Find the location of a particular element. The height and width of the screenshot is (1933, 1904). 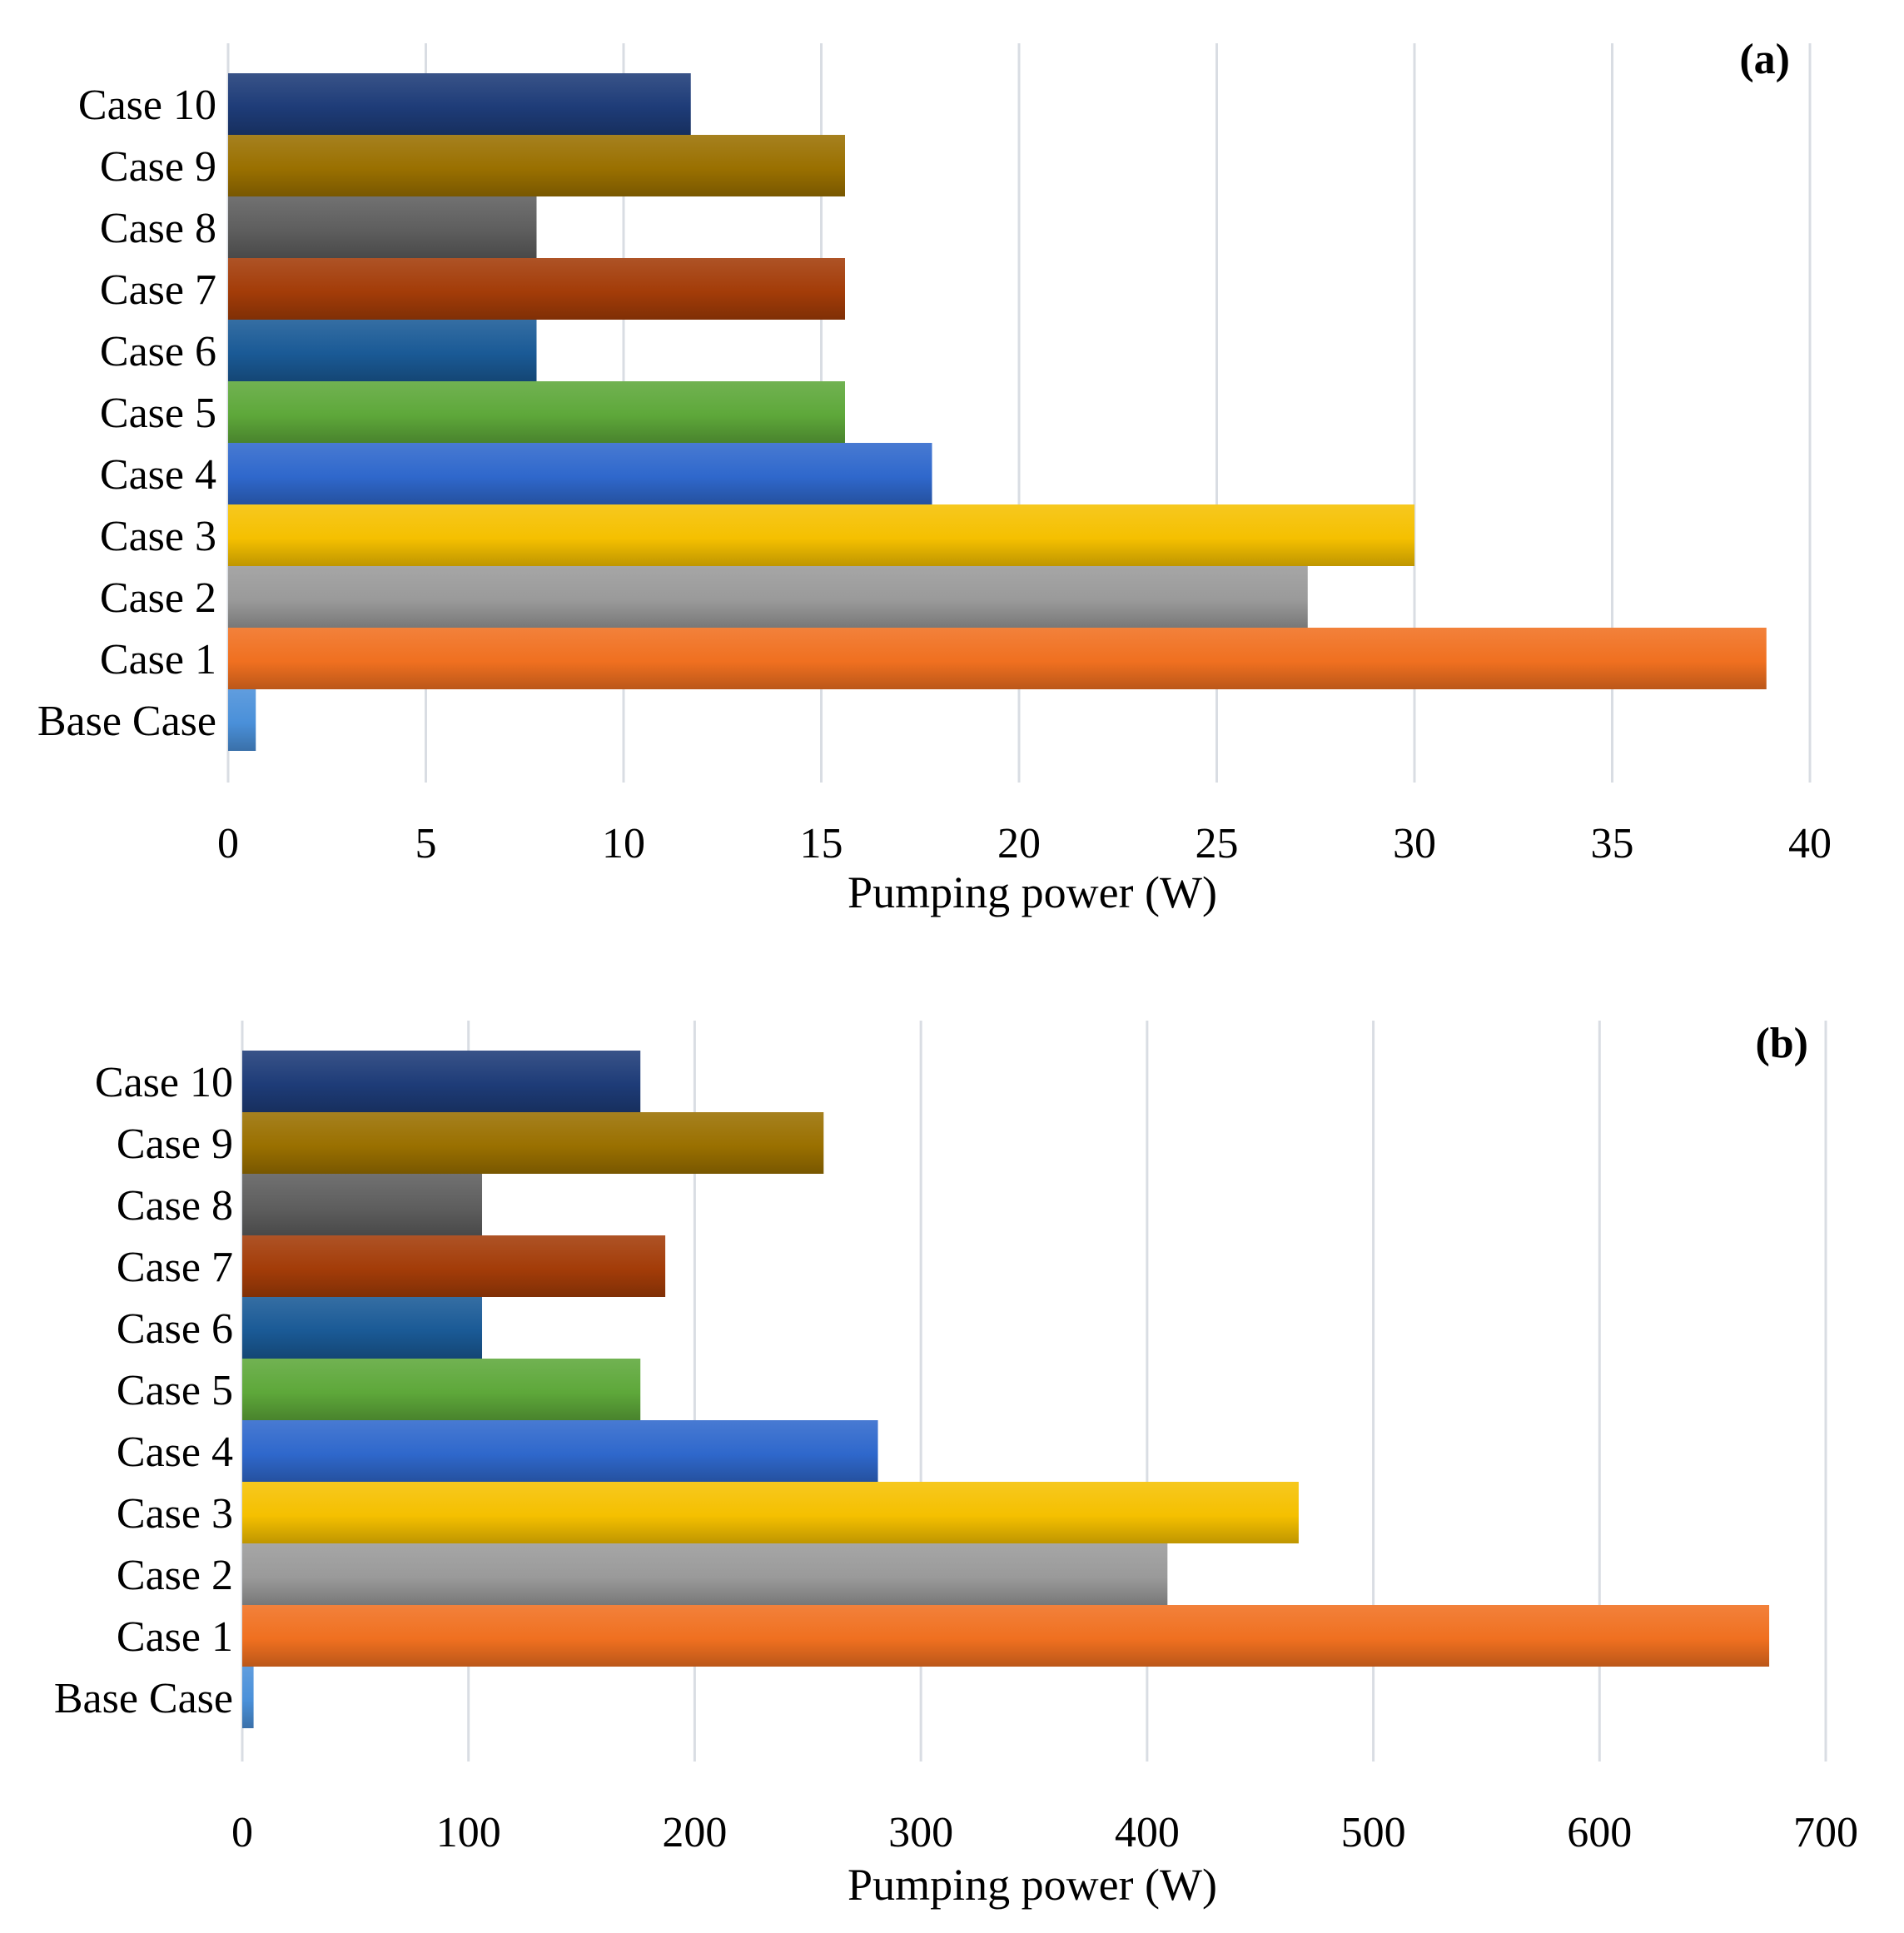

x-tick-labels: 0 100 200 300 400 500 600 700 is located at coordinates (1044, 1832).